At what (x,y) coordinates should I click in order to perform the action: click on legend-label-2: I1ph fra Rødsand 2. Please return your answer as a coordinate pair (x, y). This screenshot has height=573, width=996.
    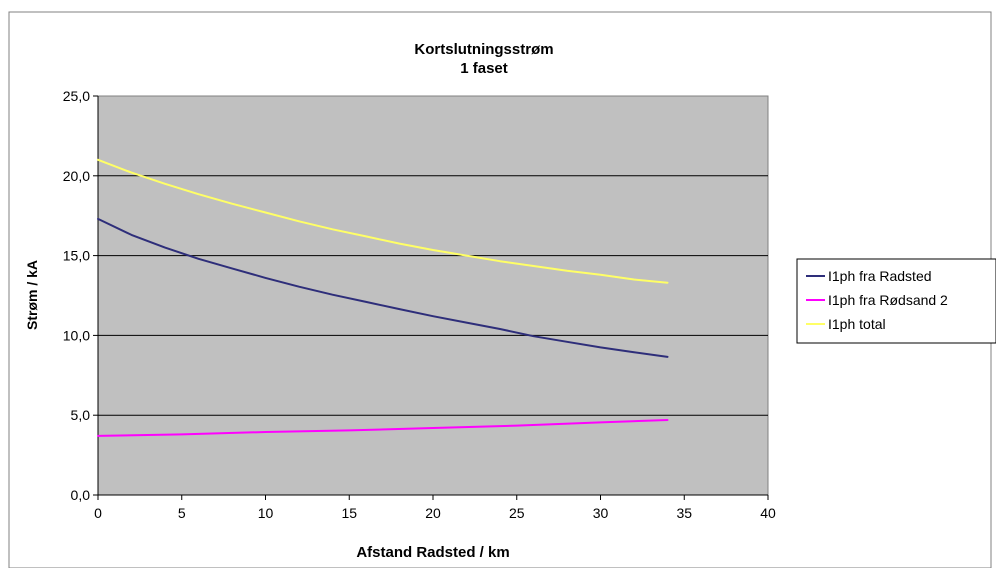
    Looking at the image, I should click on (888, 300).